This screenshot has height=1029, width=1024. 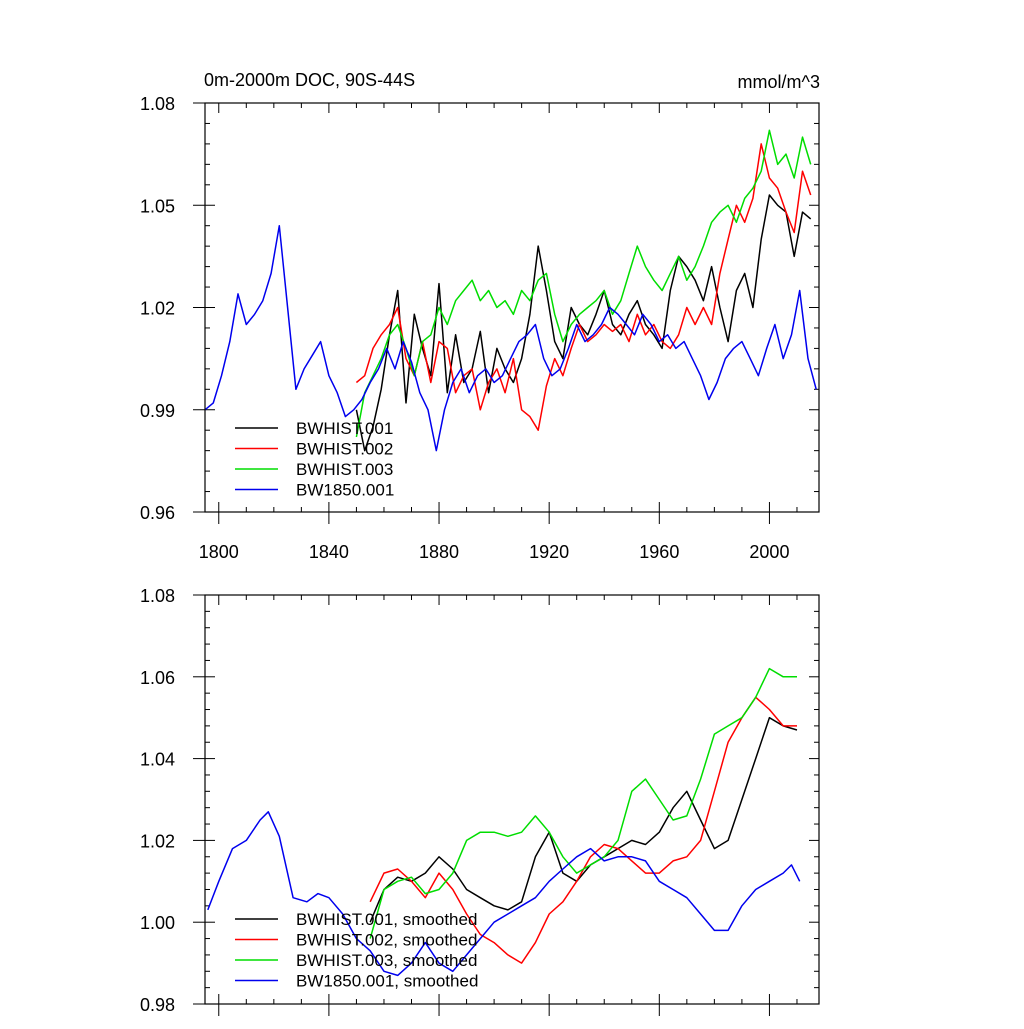 I want to click on series-line-bw1850-001-smoothed, so click(x=504, y=894).